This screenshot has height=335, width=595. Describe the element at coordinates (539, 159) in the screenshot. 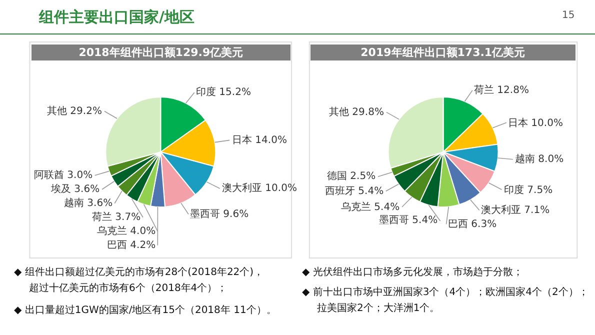

I see `slice-label: 越南 8.0%` at that location.